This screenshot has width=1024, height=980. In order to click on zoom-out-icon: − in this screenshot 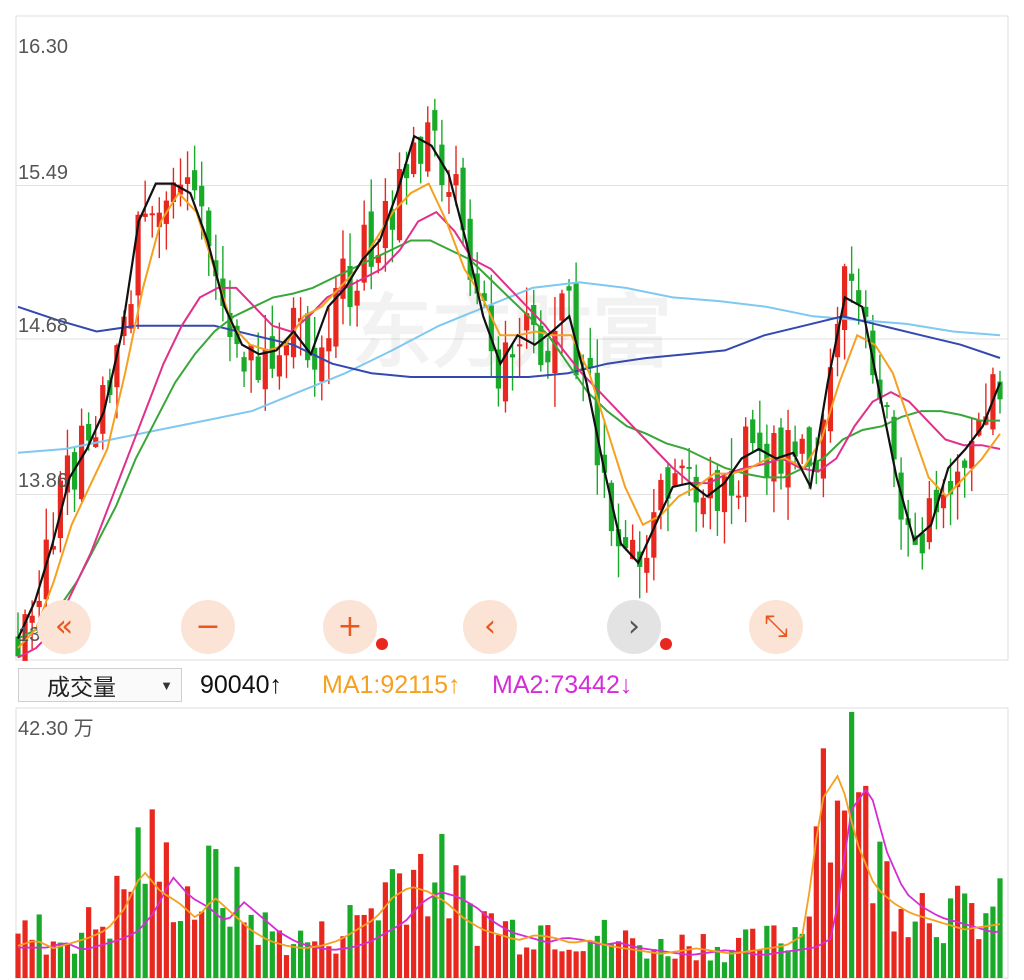, I will do `click(208, 627)`.